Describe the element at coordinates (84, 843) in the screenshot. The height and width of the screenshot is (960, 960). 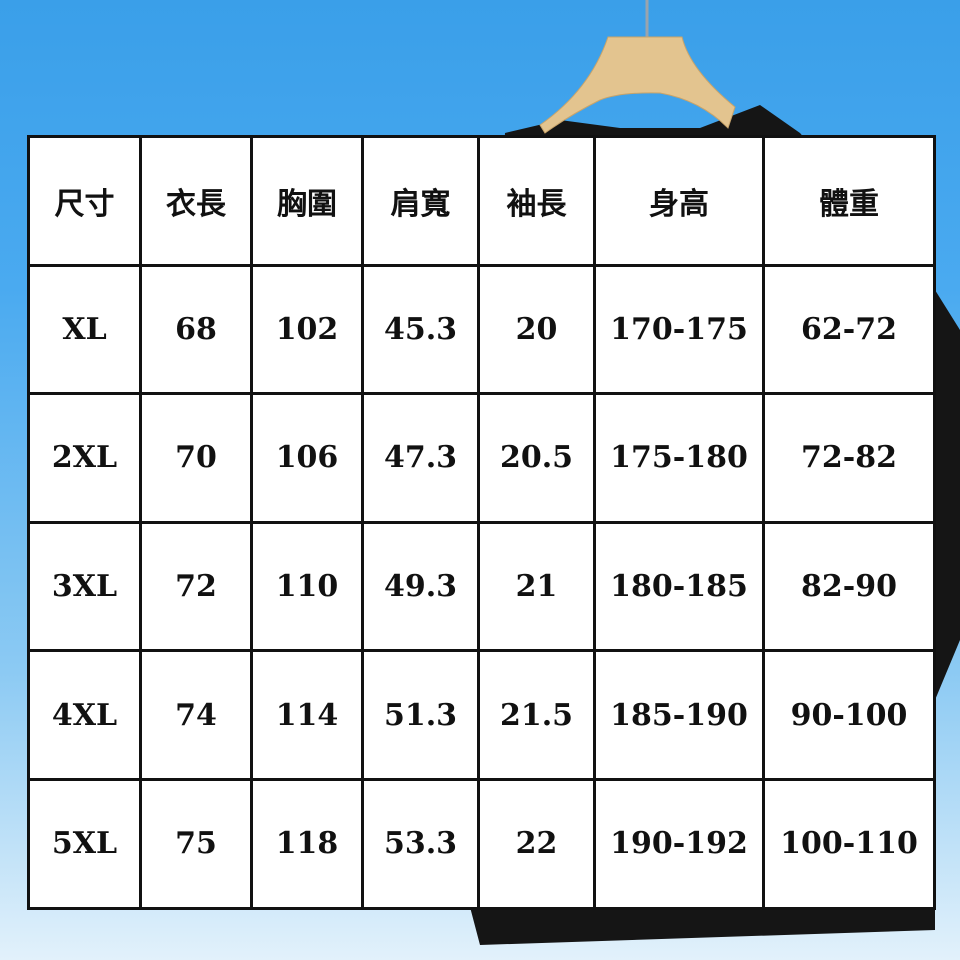
I see `table-cell: 5XL` at that location.